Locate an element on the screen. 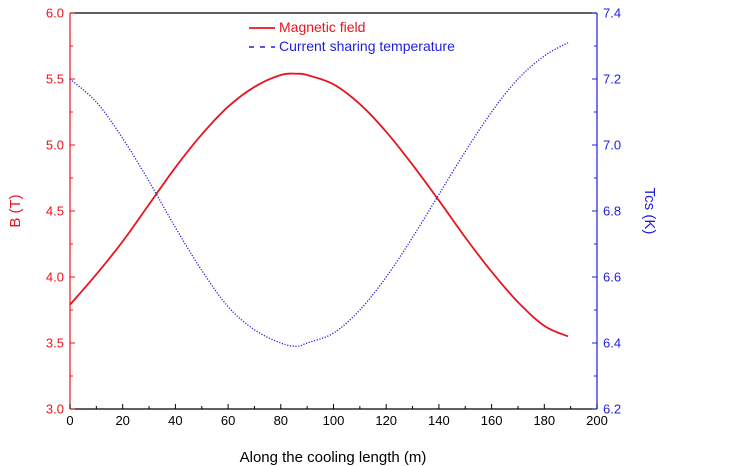  left-y-tick-label: 6.0 is located at coordinates (55, 13).